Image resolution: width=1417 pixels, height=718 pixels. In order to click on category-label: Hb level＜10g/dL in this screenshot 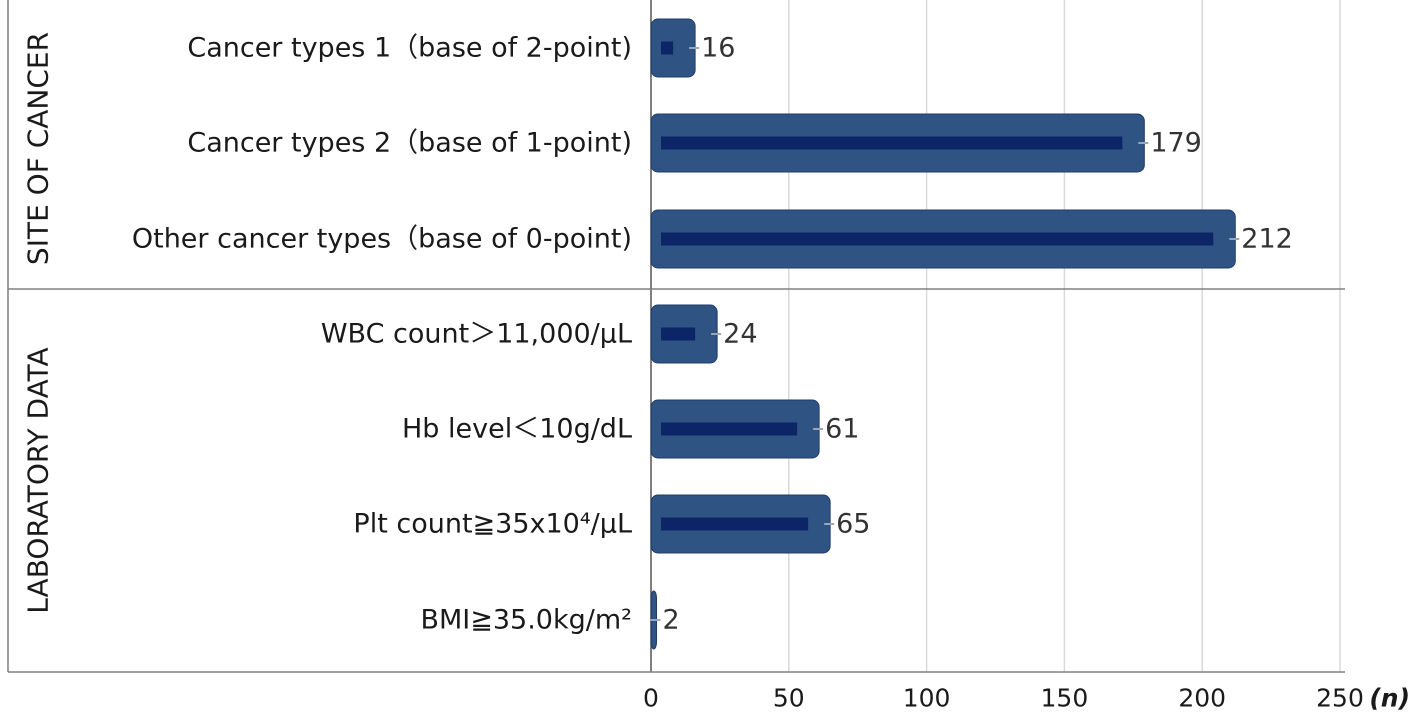, I will do `click(517, 429)`.